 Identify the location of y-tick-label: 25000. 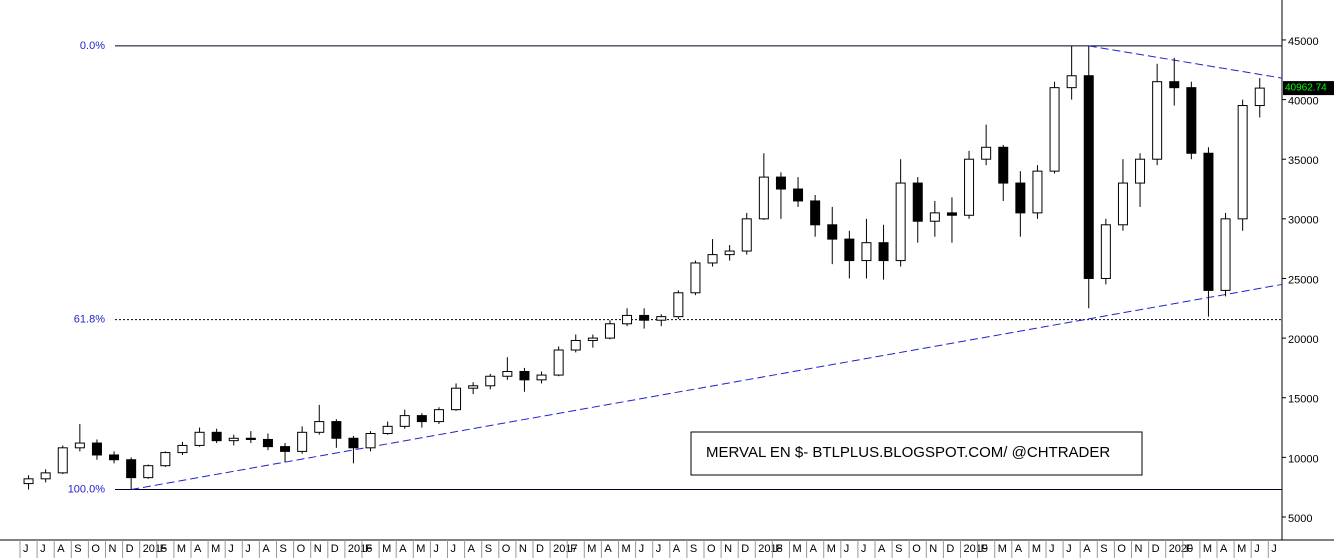
(1303, 280).